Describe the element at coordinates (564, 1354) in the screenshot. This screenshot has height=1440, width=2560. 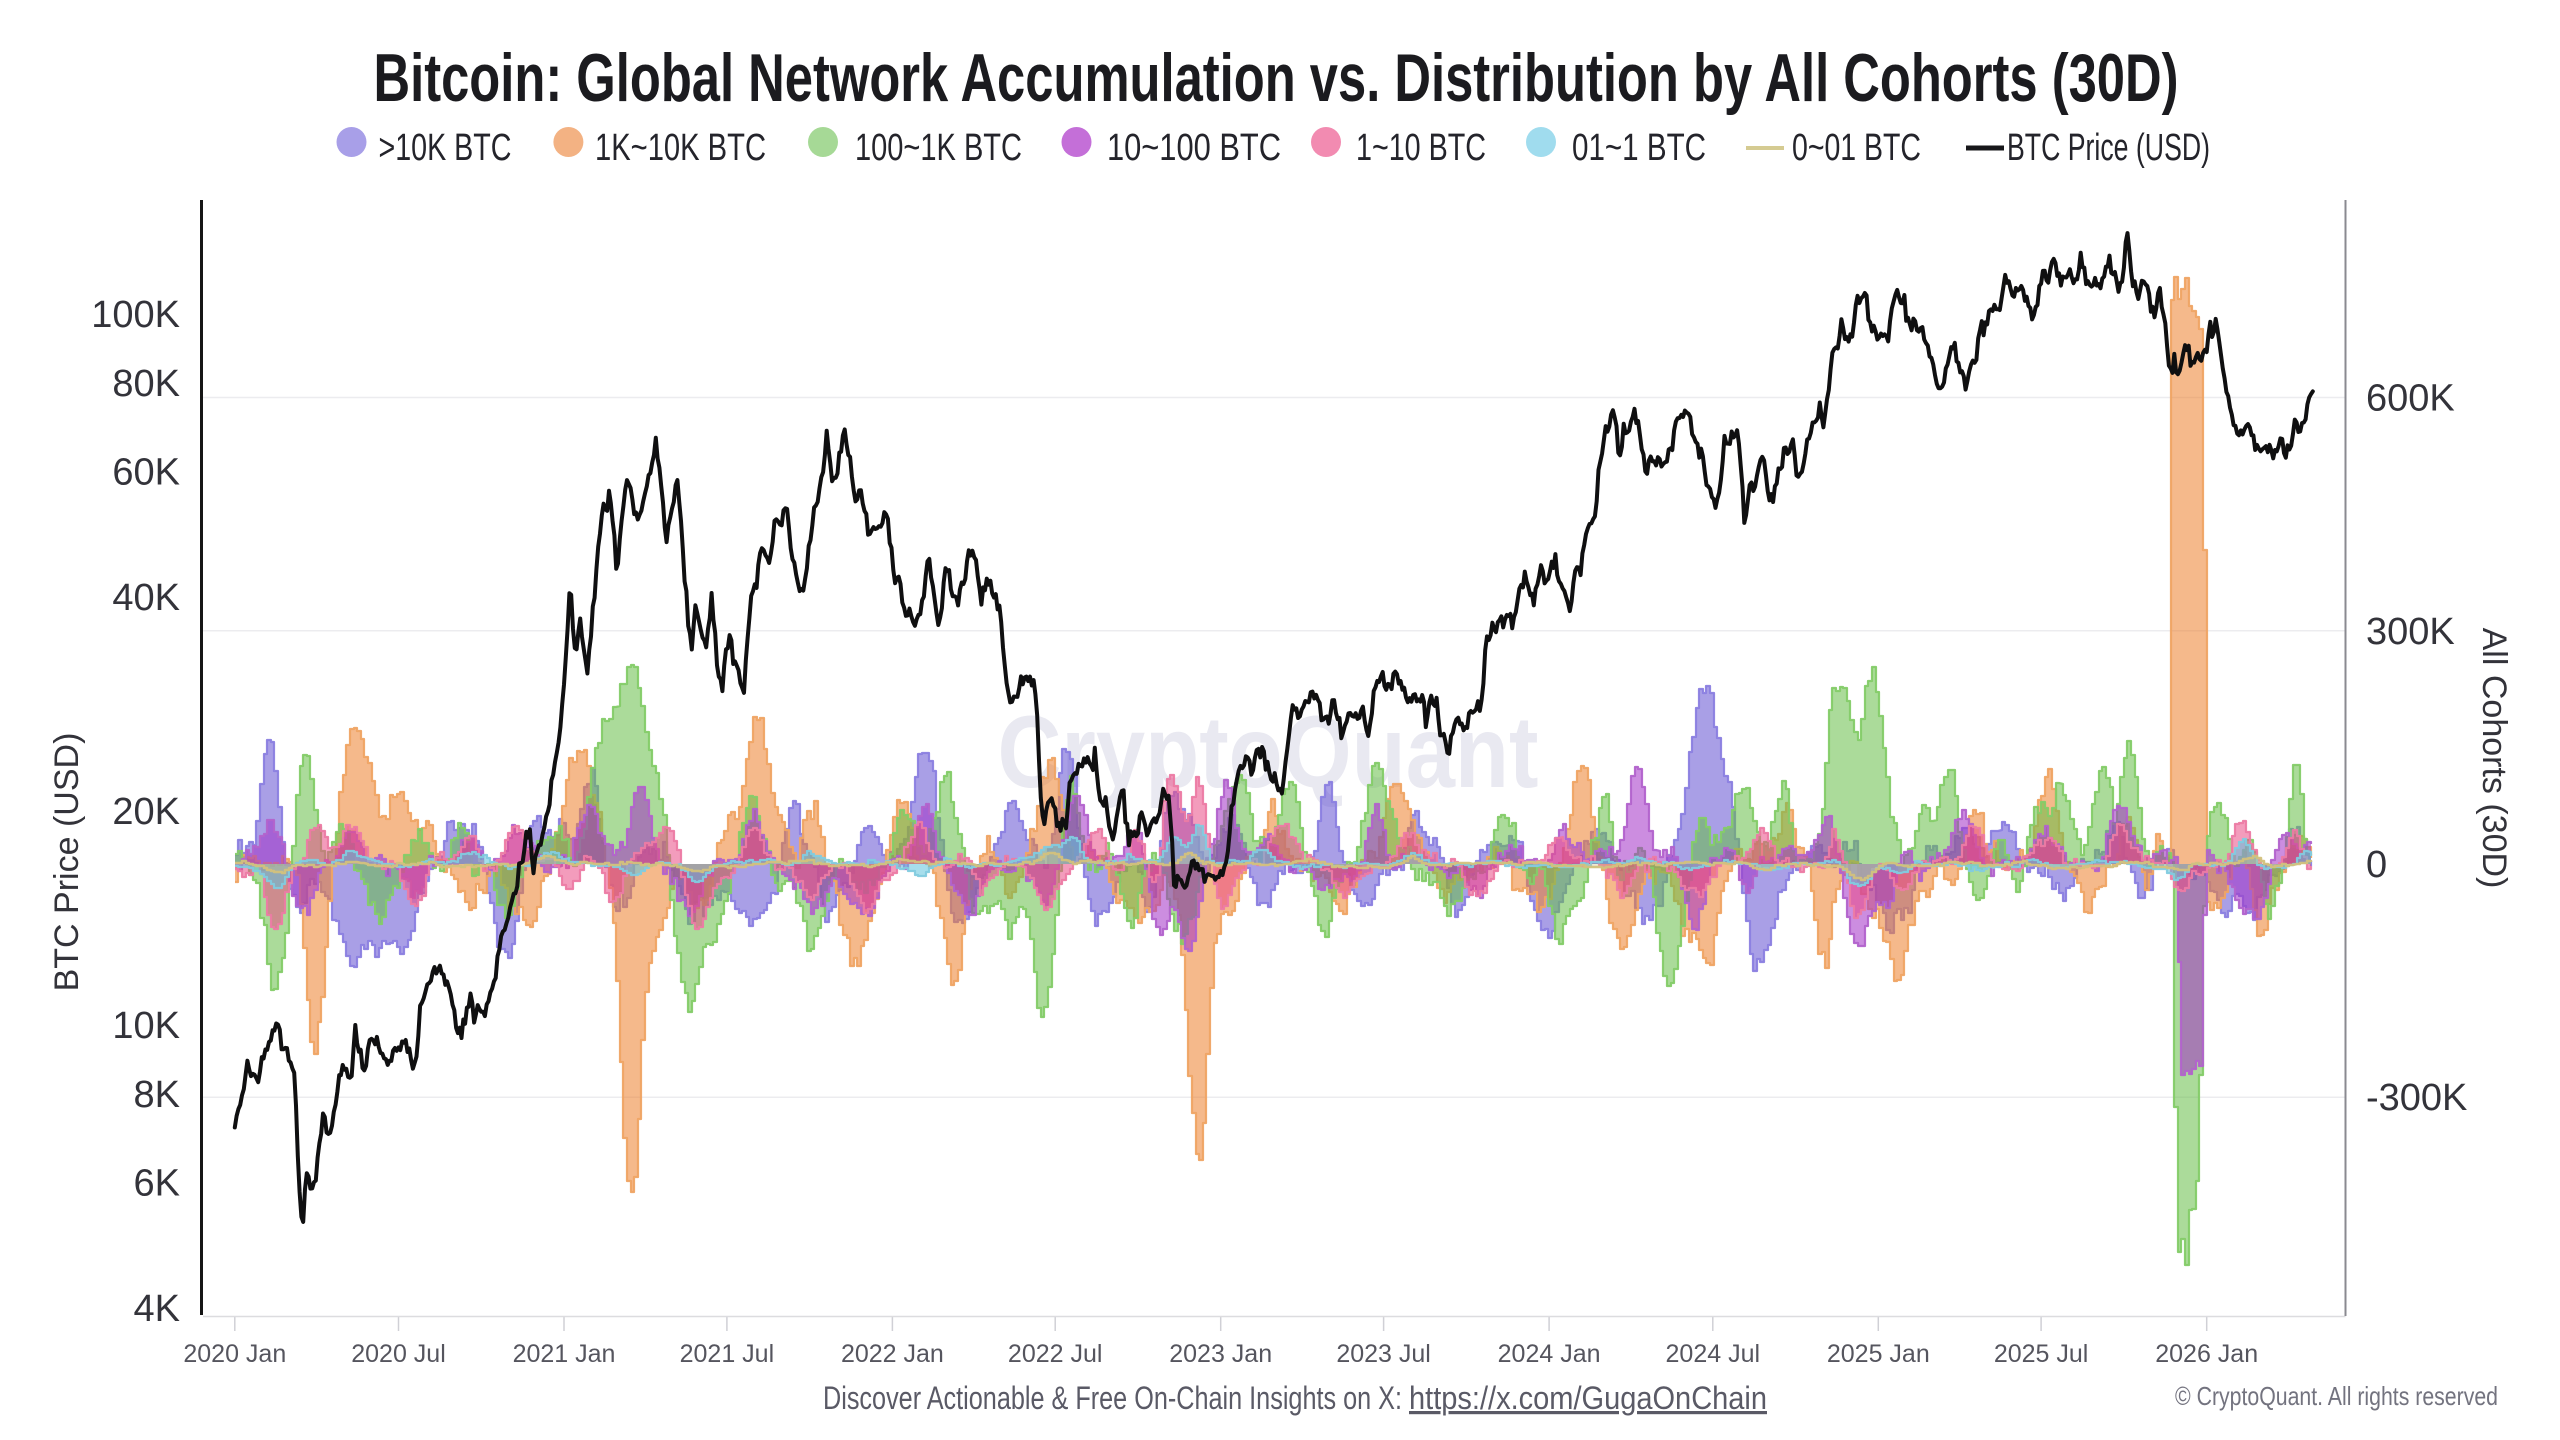
I see `svg-text: 2021 Jan` at that location.